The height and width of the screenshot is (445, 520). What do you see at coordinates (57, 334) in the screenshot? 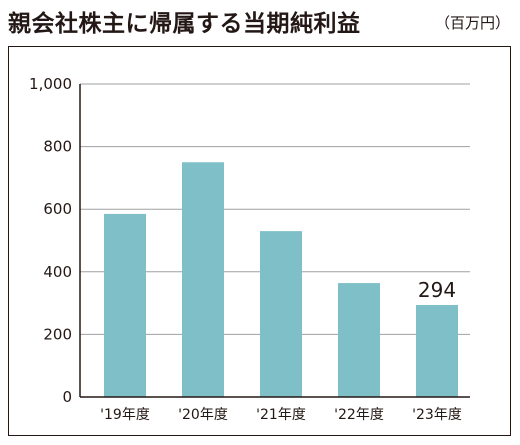
I see `y-tick-label: 200` at bounding box center [57, 334].